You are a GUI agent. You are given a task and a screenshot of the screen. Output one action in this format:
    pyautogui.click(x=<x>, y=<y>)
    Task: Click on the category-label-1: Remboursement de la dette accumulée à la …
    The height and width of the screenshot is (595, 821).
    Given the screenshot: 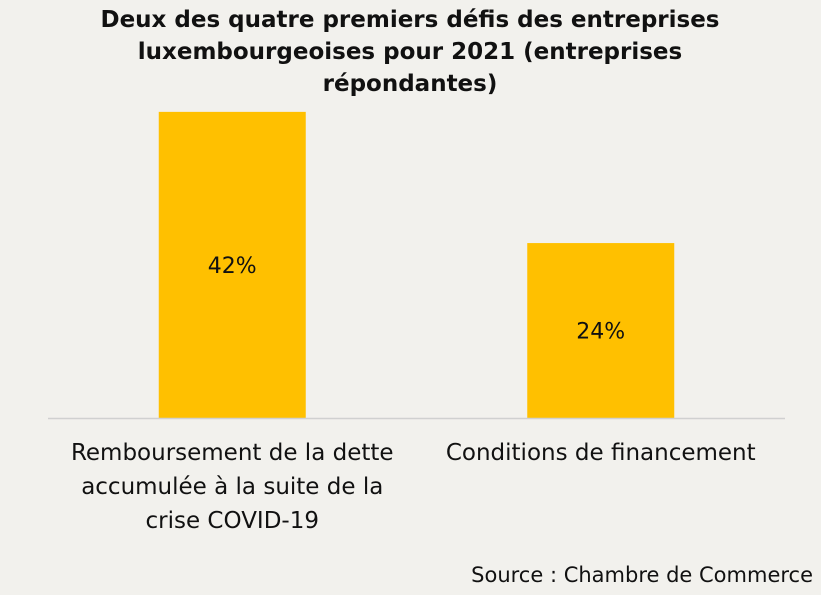 What is the action you would take?
    pyautogui.click(x=232, y=487)
    